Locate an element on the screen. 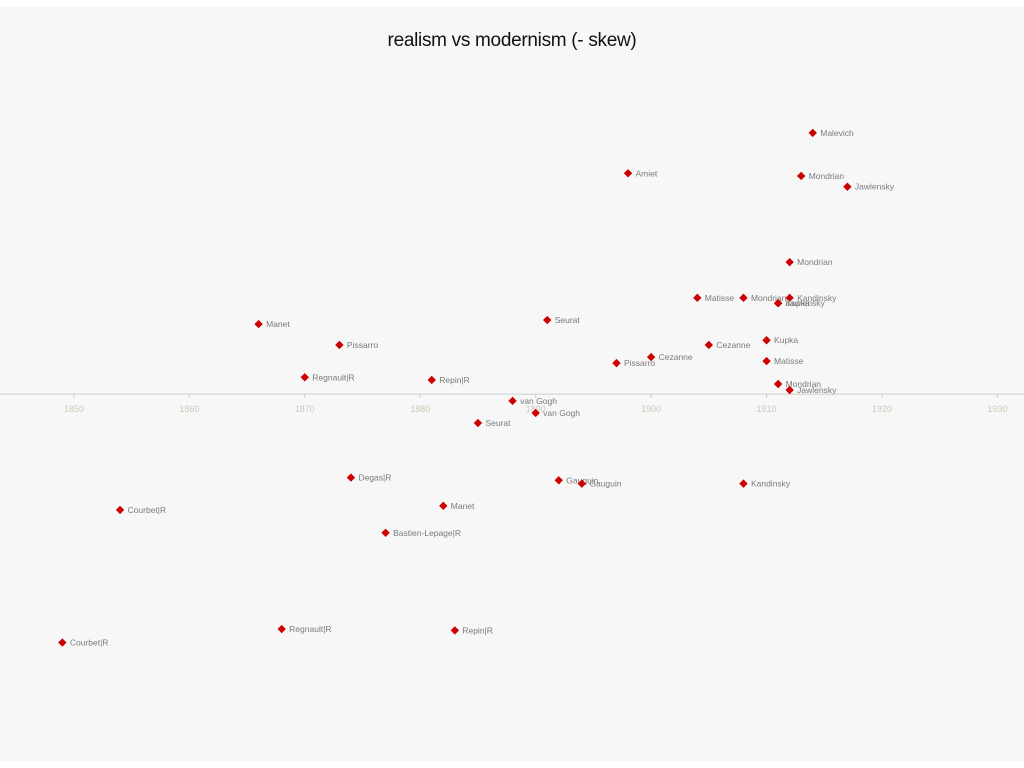 This screenshot has height=768, width=1024. point-label: Kupka is located at coordinates (786, 340).